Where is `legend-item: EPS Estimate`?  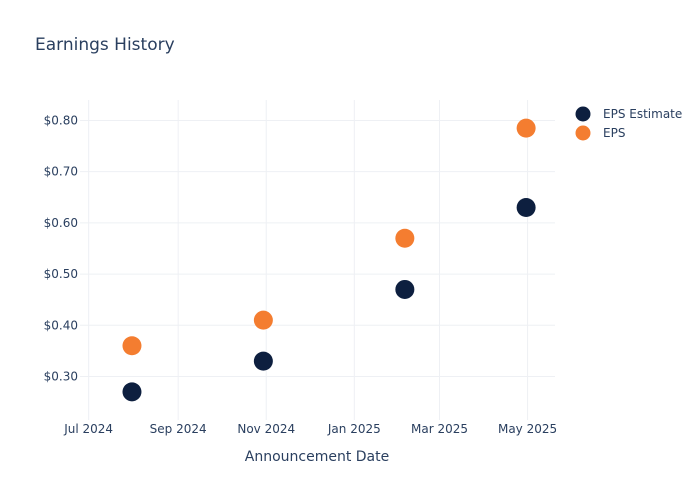
legend-item: EPS Estimate is located at coordinates (629, 114).